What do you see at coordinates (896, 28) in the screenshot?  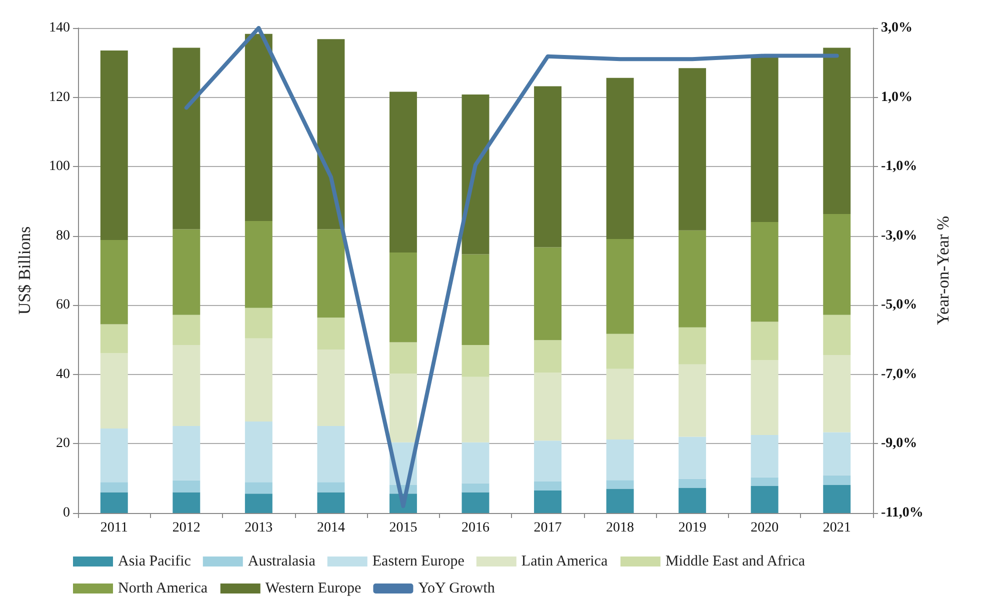 I see `y2-tick-label: 3,0%` at bounding box center [896, 28].